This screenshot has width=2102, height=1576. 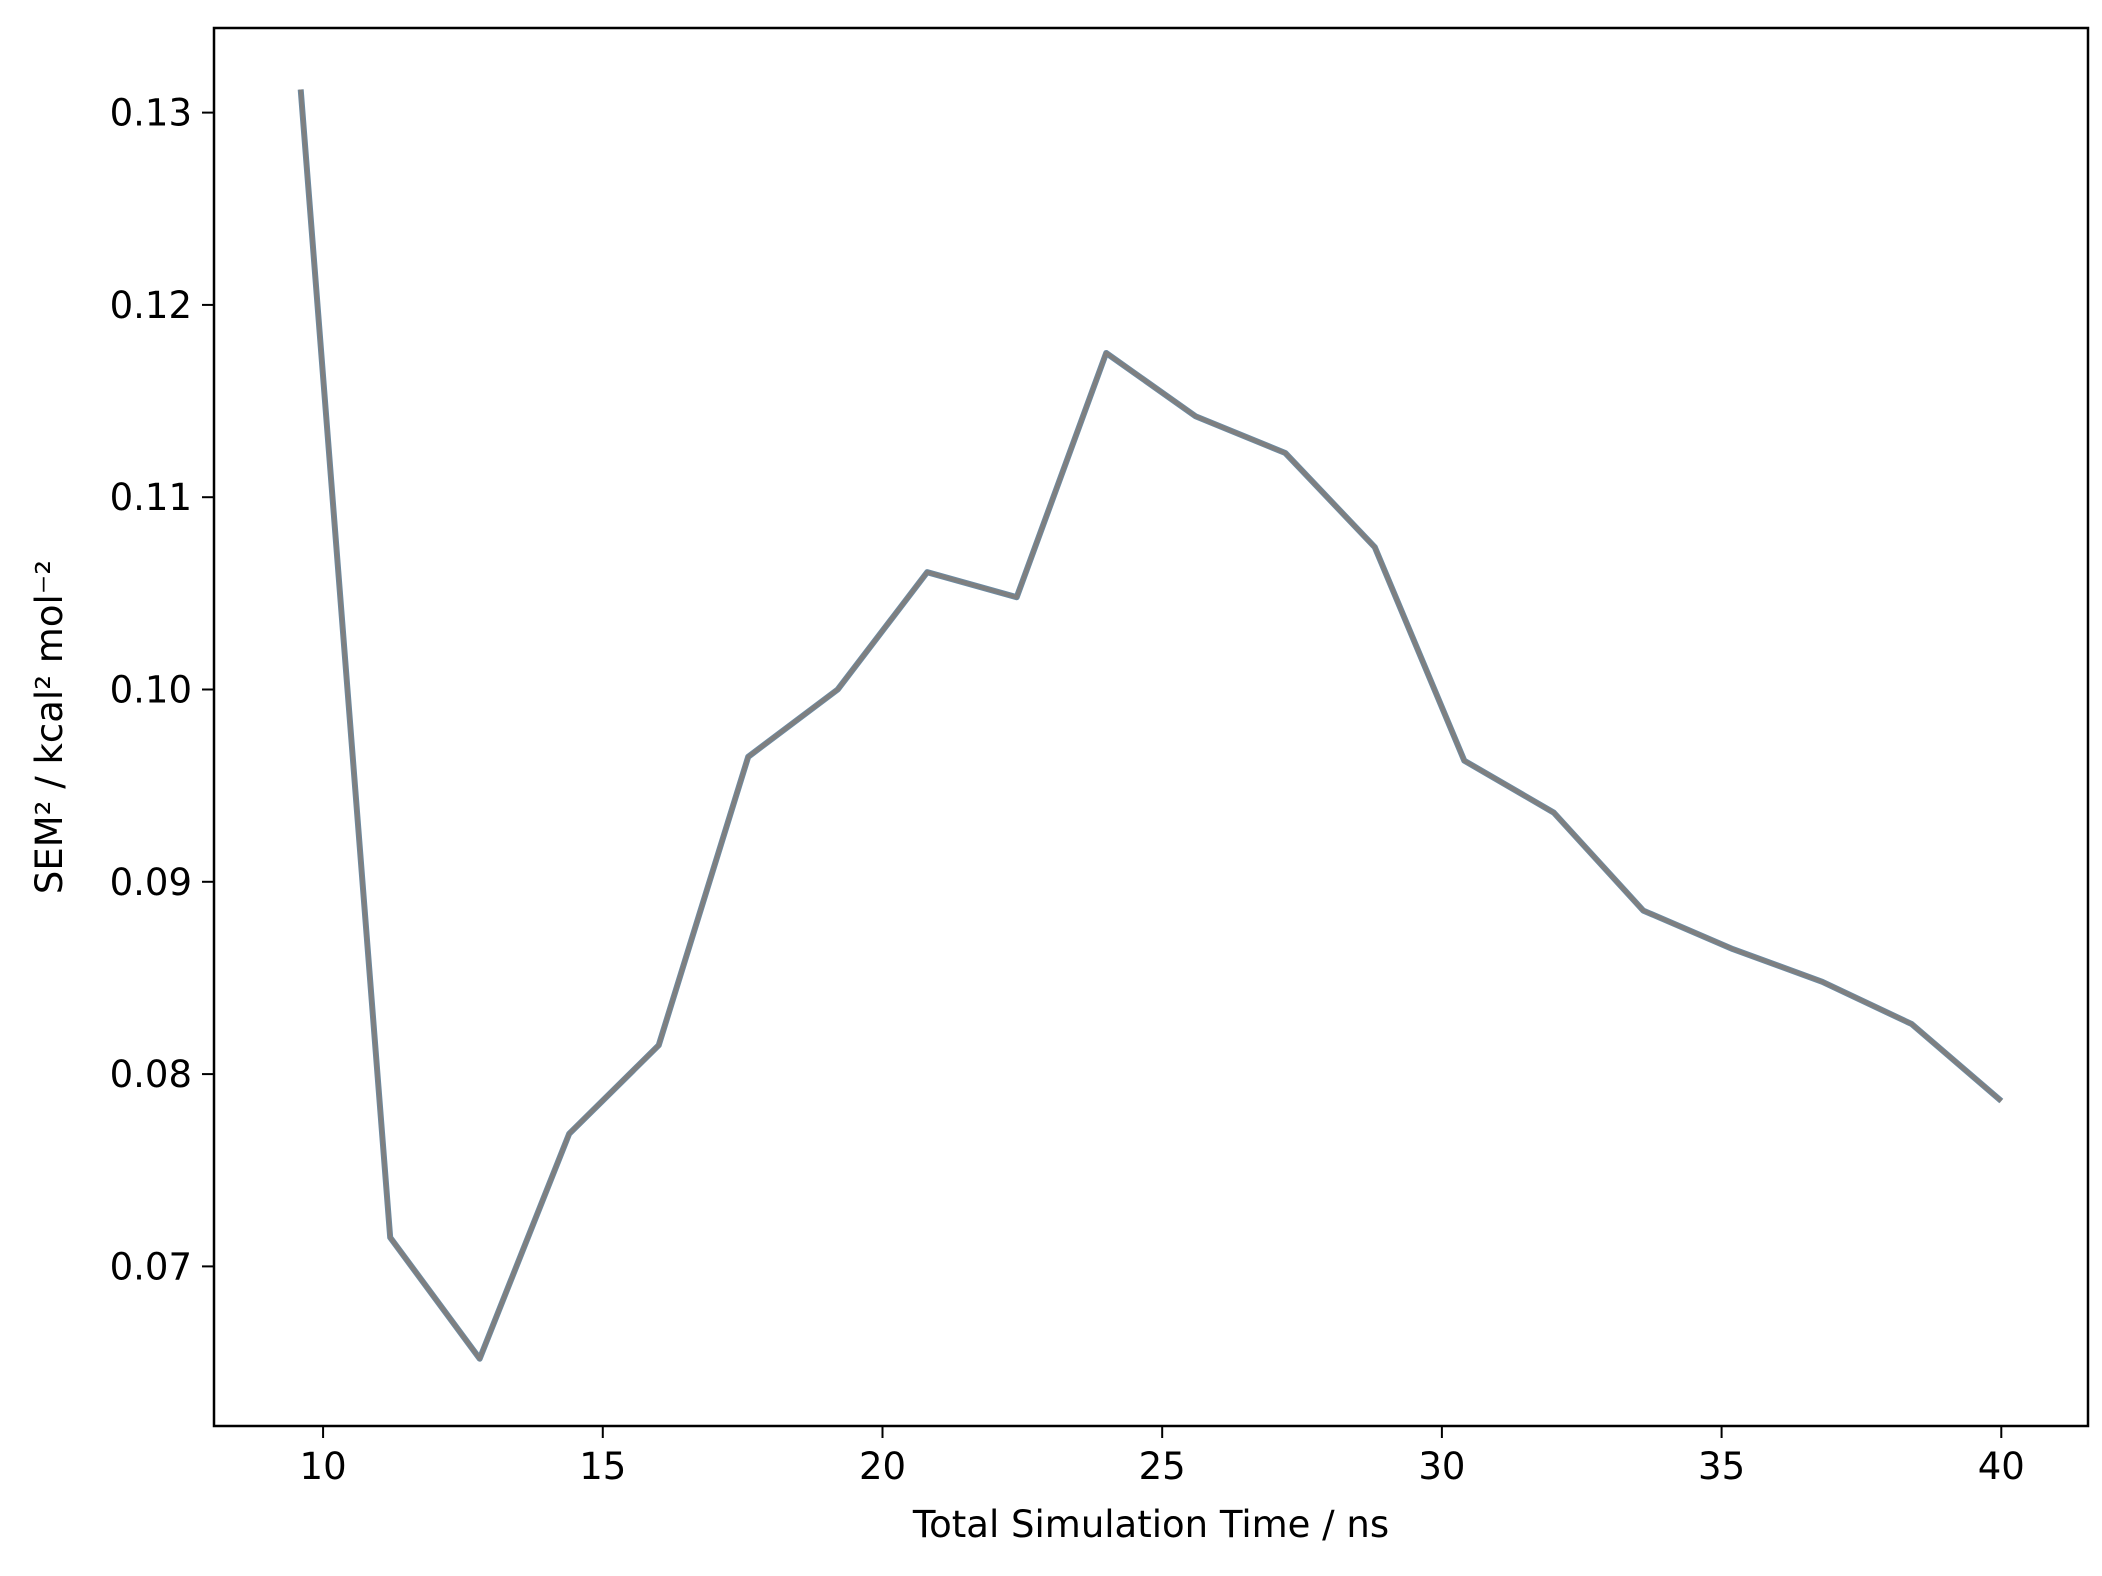 I want to click on x-tick-label: 15, so click(x=602, y=1466).